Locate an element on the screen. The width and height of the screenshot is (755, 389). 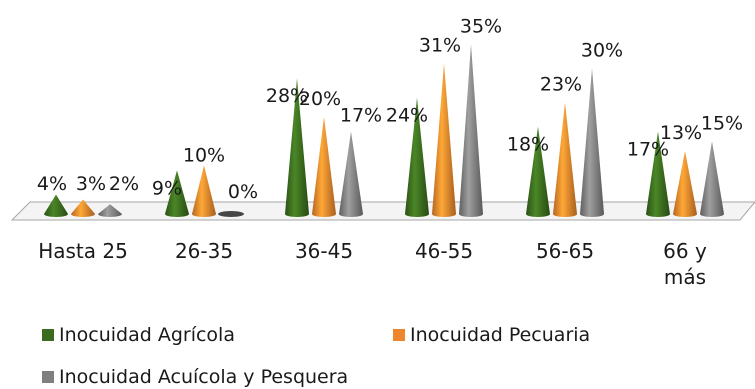
category-label-1: 26-35 is located at coordinates (204, 251).